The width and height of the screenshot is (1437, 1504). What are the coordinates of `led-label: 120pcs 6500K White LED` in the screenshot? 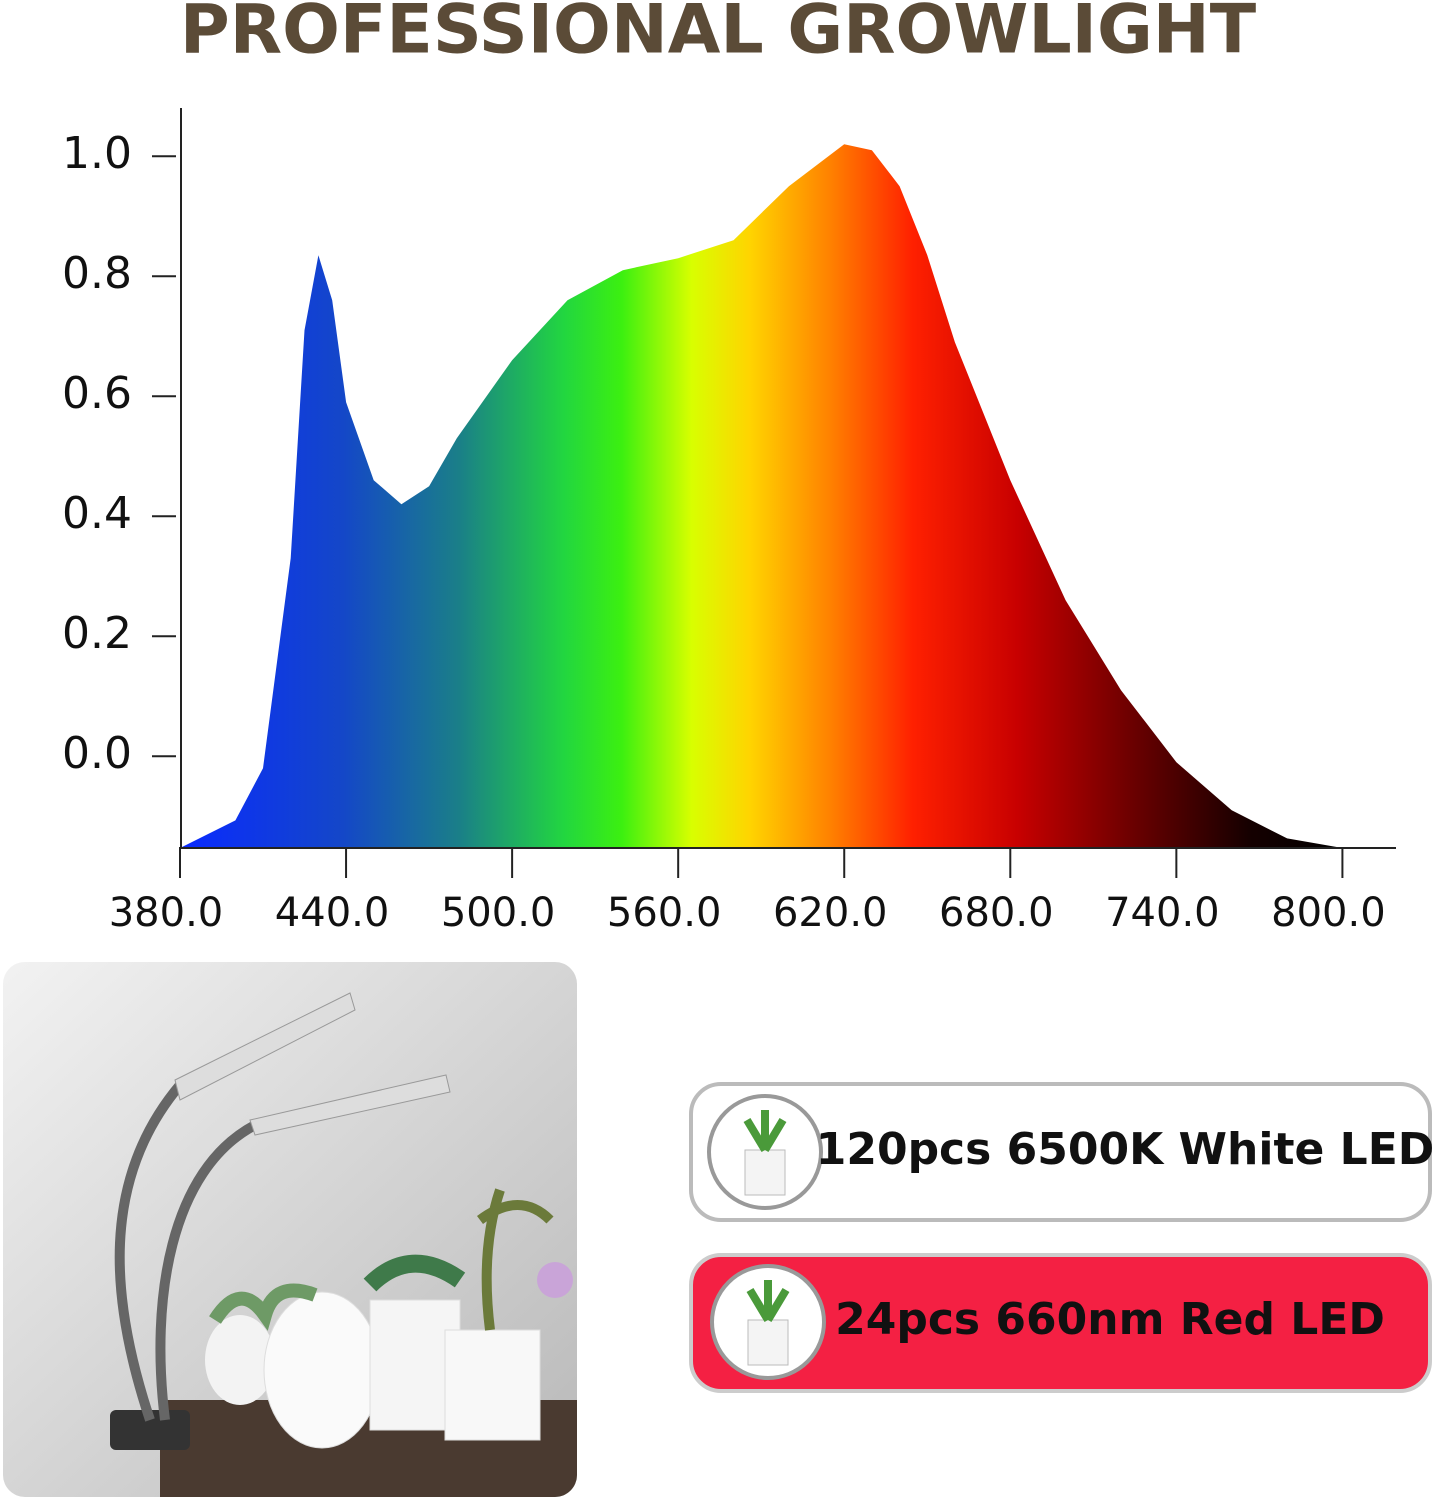 It's located at (1125, 1149).